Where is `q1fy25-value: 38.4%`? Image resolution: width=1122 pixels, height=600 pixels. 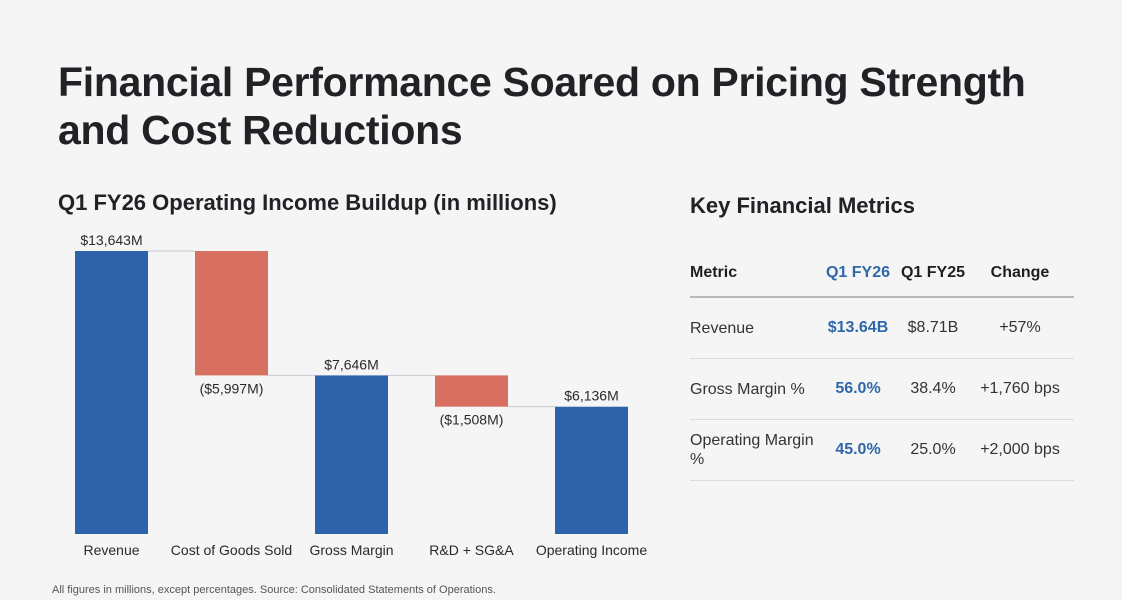 q1fy25-value: 38.4% is located at coordinates (933, 389).